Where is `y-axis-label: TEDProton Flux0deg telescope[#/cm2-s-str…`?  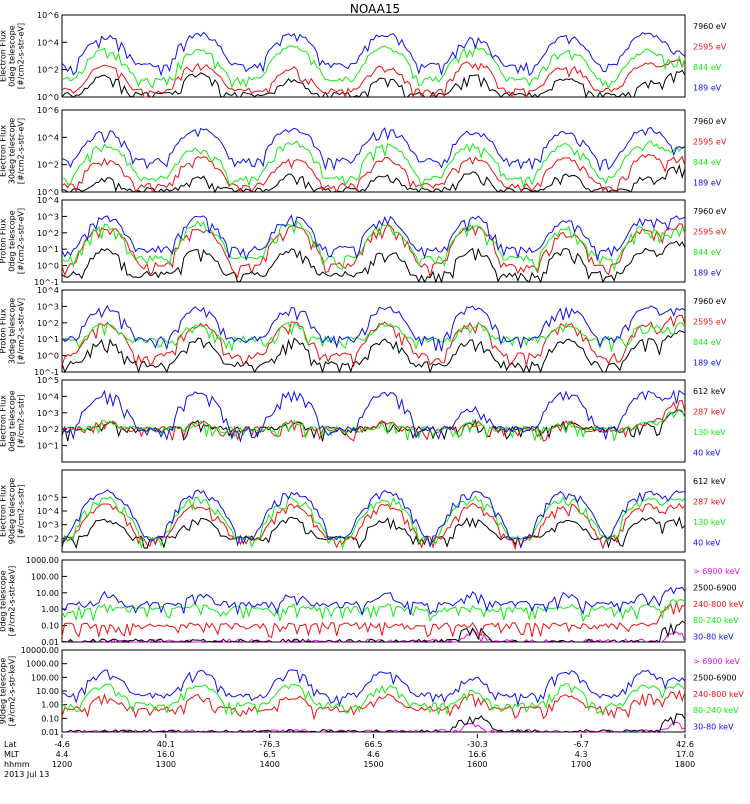 y-axis-label: TEDProton Flux0deg telescope[#/cm2-s-str… is located at coordinates (13, 241).